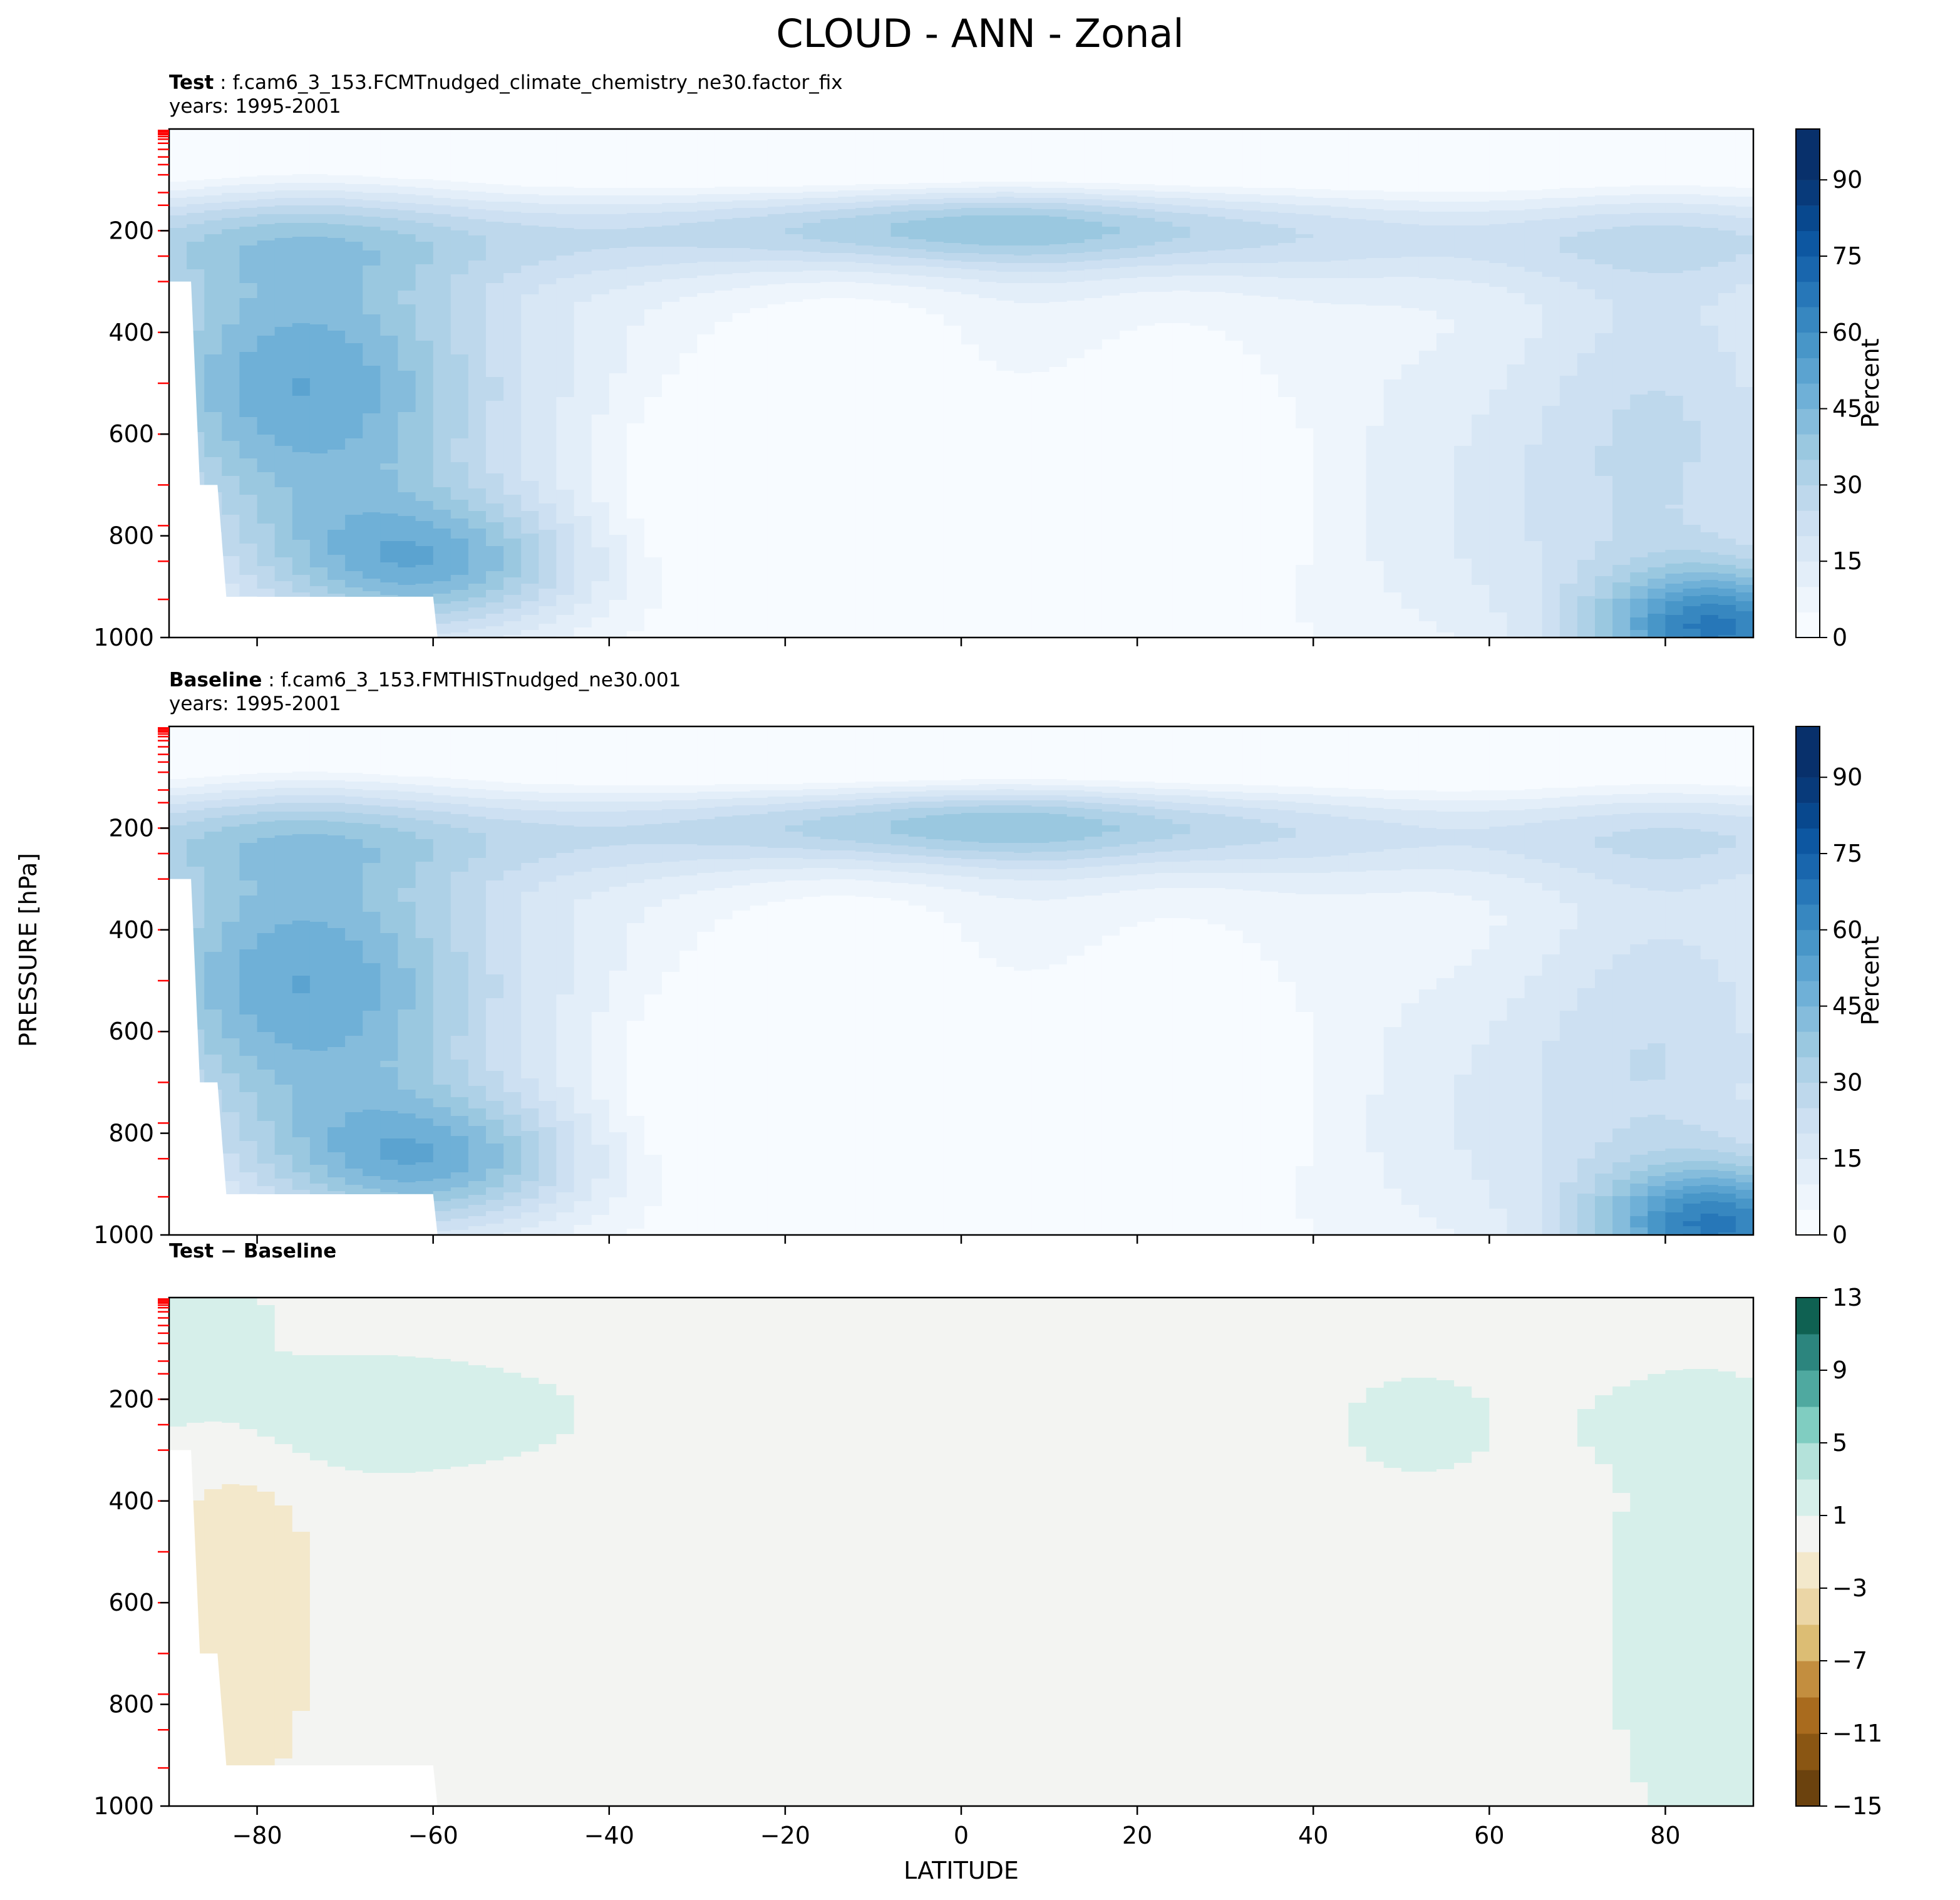  I want to click on difference-colorbar-tick-label: −3, so click(1849, 1588).